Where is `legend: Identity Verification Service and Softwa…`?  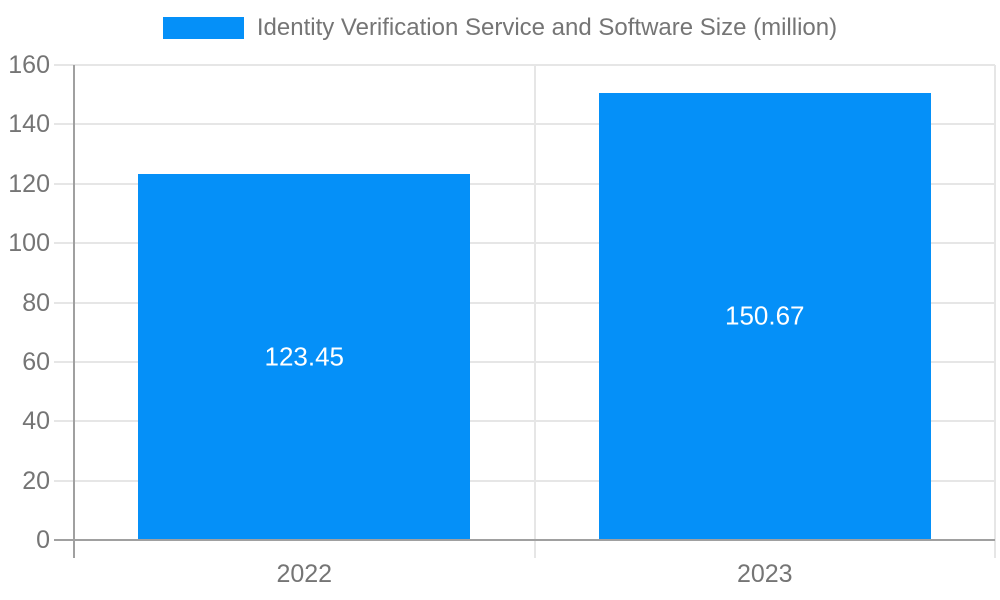
legend: Identity Verification Service and Softwa… is located at coordinates (500, 28).